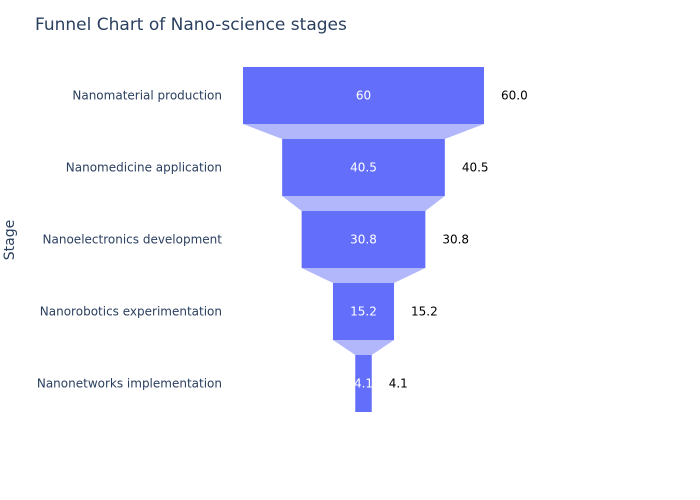  What do you see at coordinates (475, 168) in the screenshot?
I see `bar-outside-value-label: 40.5` at bounding box center [475, 168].